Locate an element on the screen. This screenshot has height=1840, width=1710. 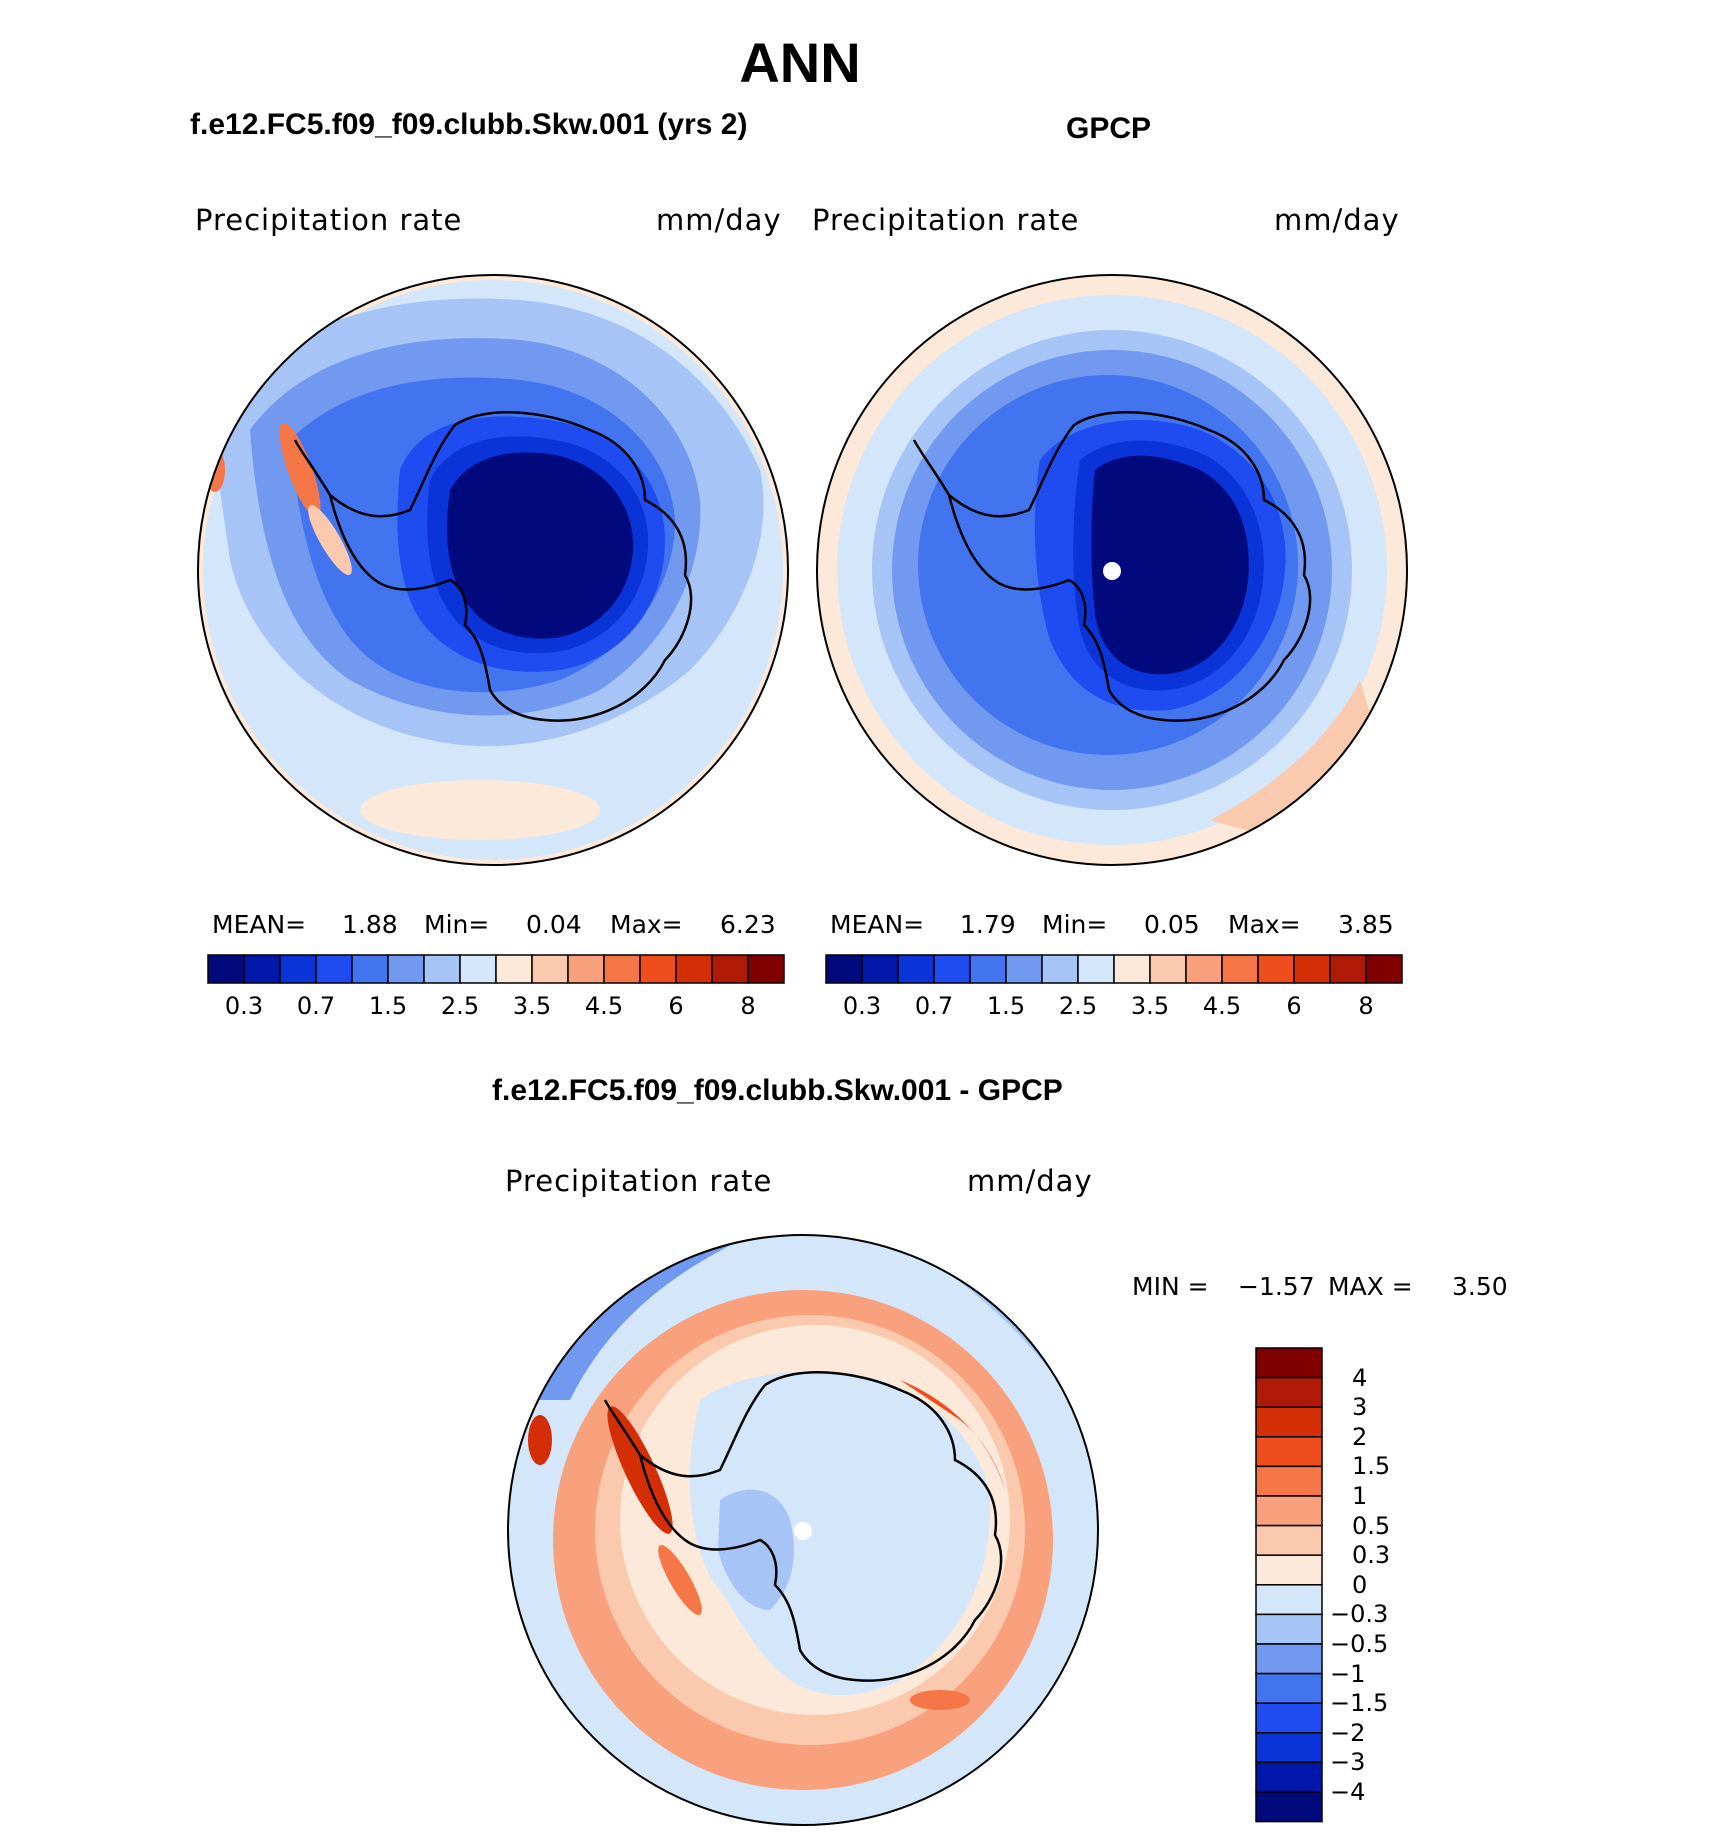
model-variable-label: Precipitation rate is located at coordinates (329, 220).